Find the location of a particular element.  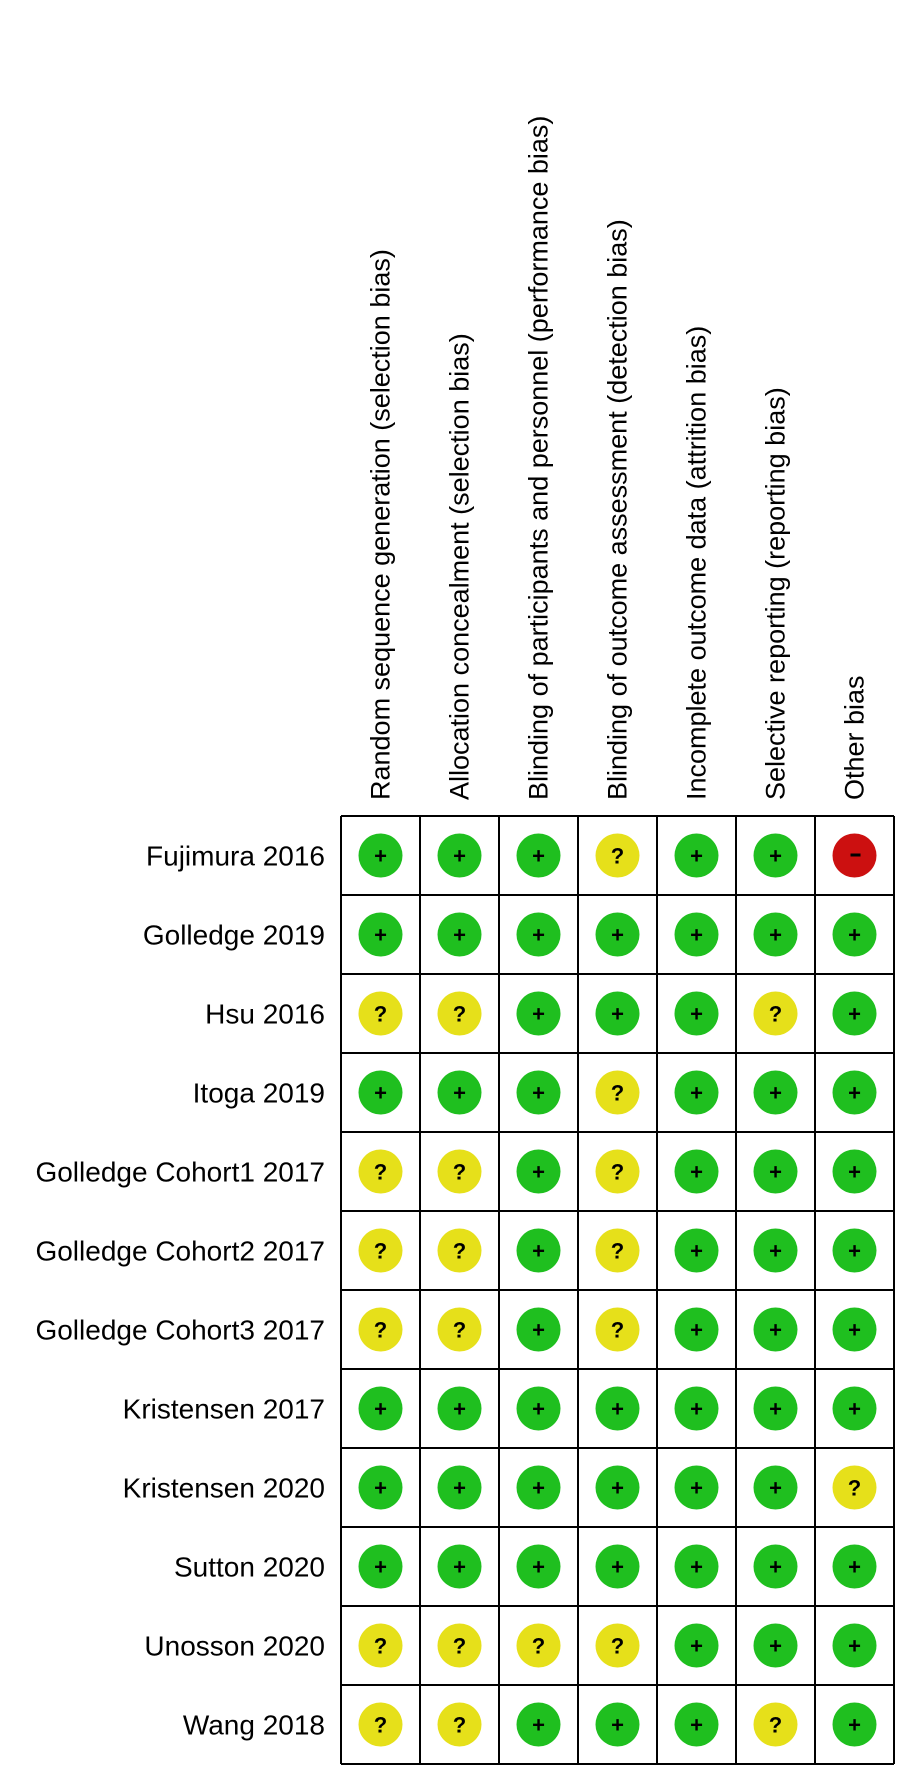

minus-symbol is located at coordinates (855, 855).